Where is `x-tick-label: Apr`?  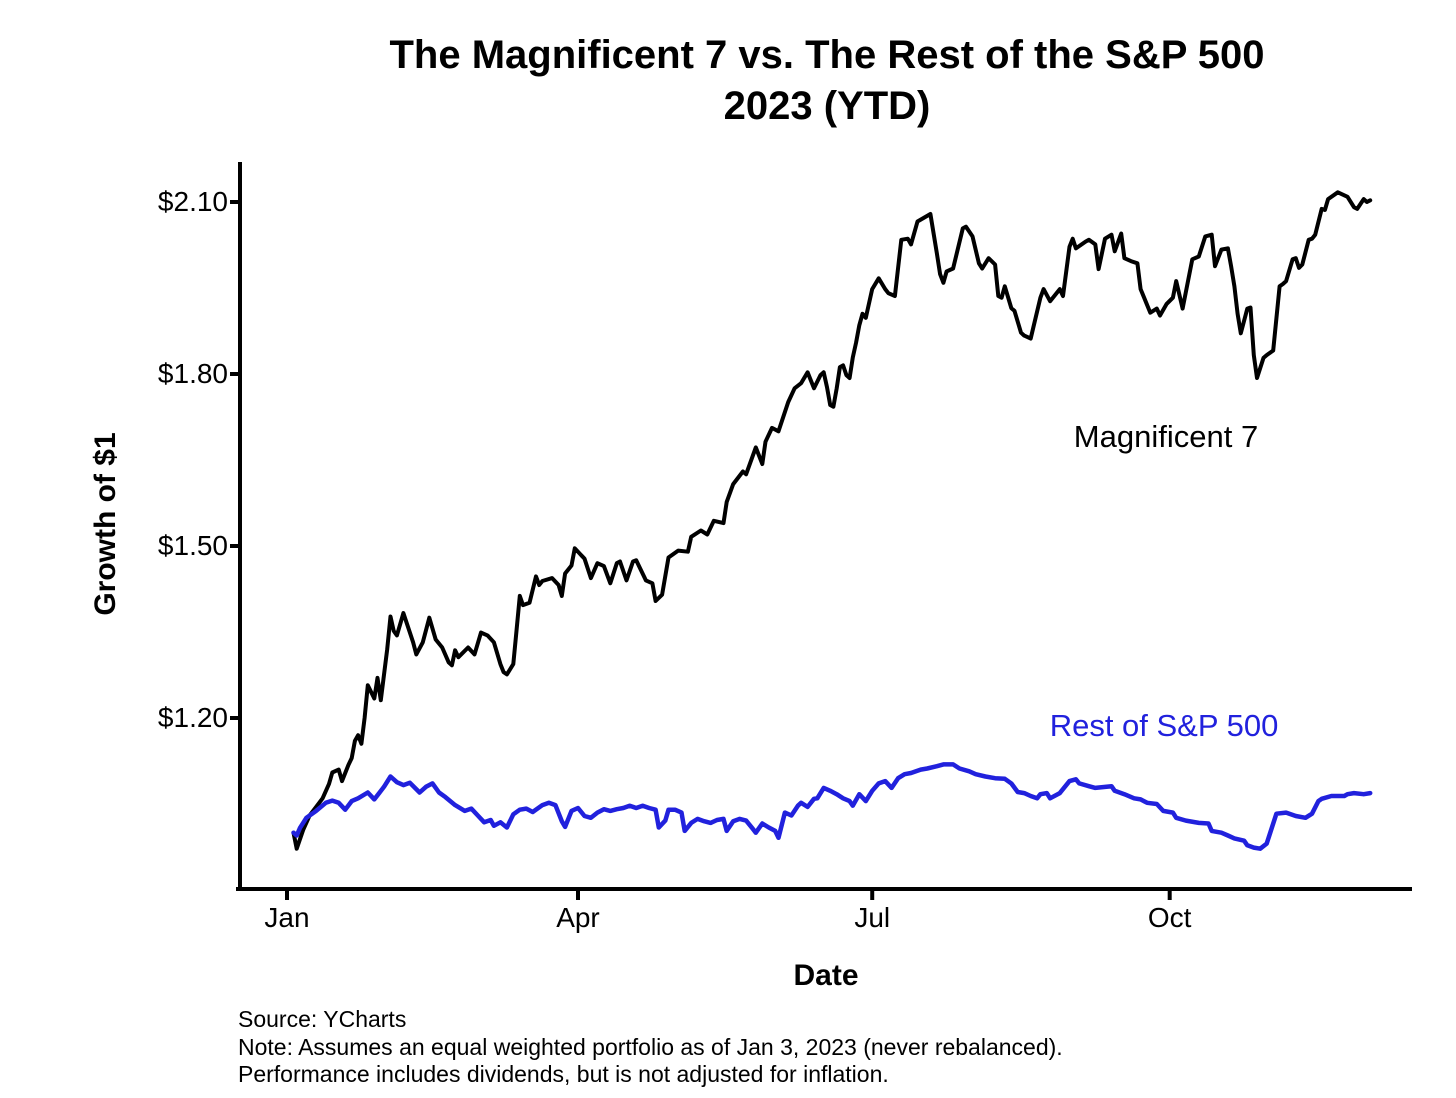 x-tick-label: Apr is located at coordinates (578, 917).